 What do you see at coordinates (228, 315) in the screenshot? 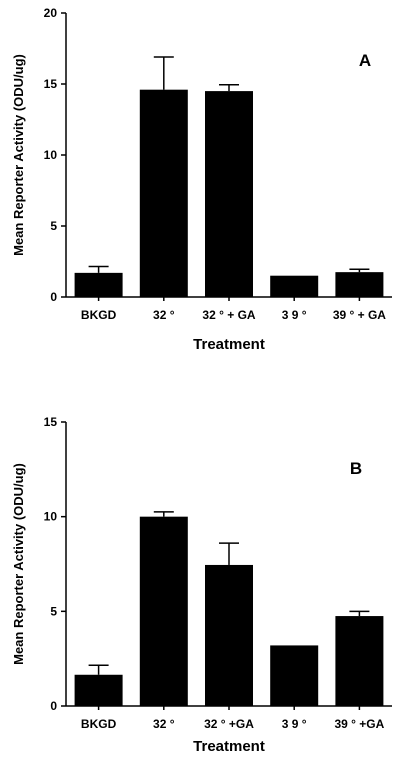
I see `x-tick-label: 32 ° + GA` at bounding box center [228, 315].